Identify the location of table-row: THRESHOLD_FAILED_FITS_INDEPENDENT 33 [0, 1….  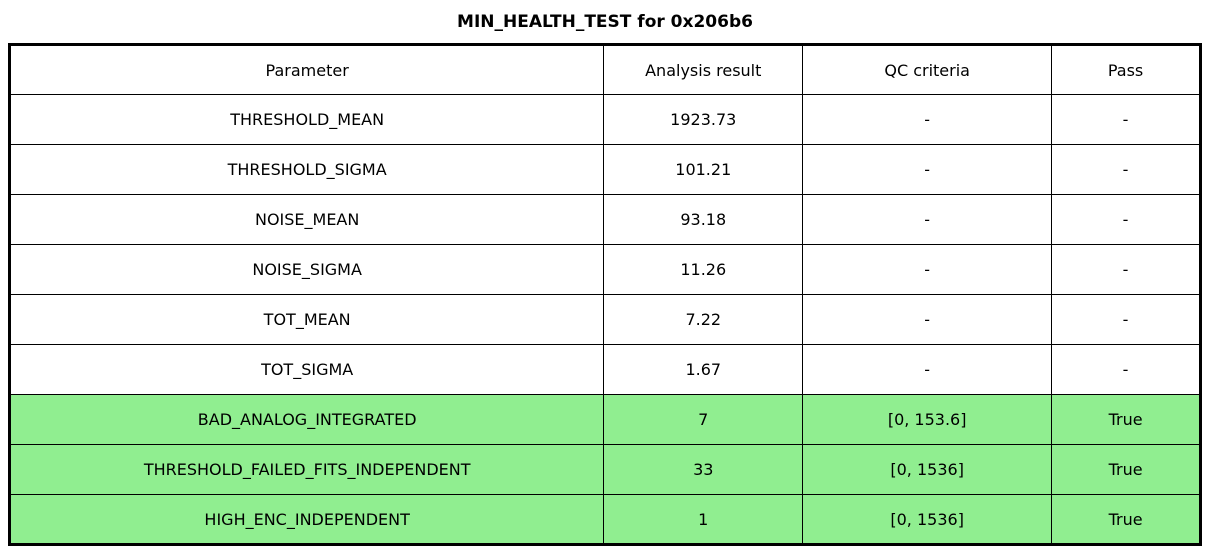
(604, 469).